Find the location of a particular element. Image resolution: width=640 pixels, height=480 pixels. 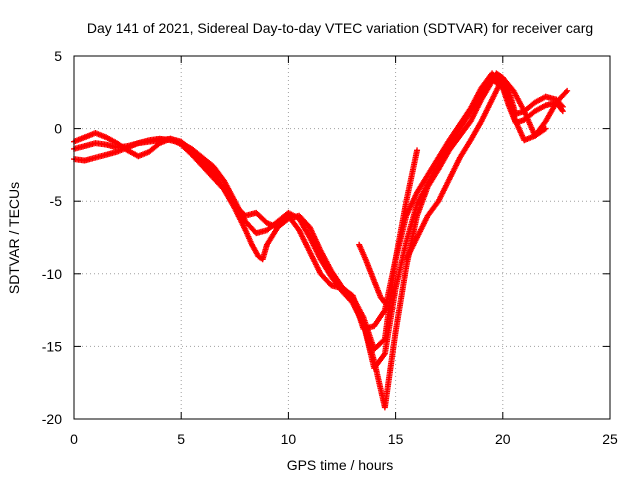

y-tick-label: -10 is located at coordinates (52, 274).